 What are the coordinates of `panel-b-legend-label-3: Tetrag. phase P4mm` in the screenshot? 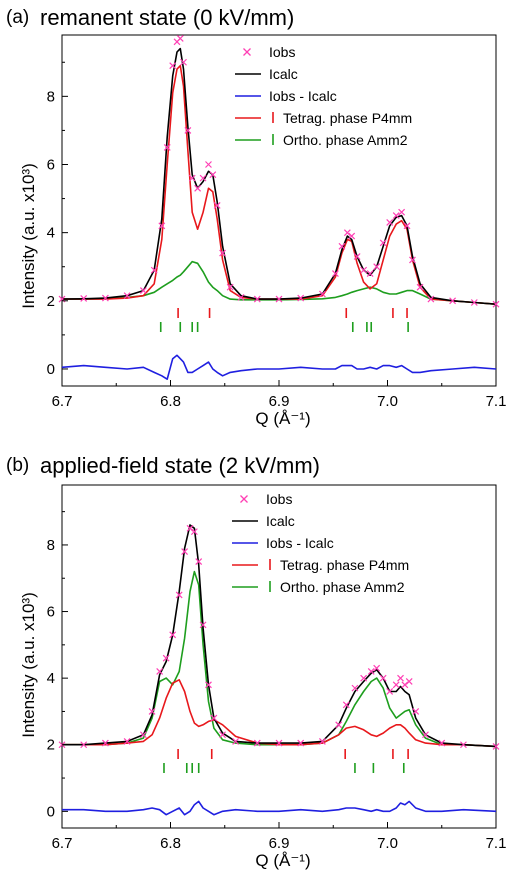 It's located at (344, 565).